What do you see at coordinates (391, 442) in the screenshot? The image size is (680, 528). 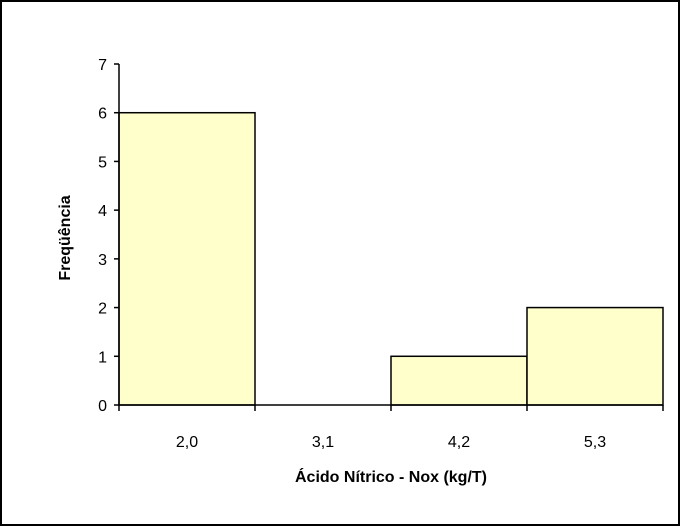 I see `x-tick-labels: 2,0 3,1 4,2 5,3` at bounding box center [391, 442].